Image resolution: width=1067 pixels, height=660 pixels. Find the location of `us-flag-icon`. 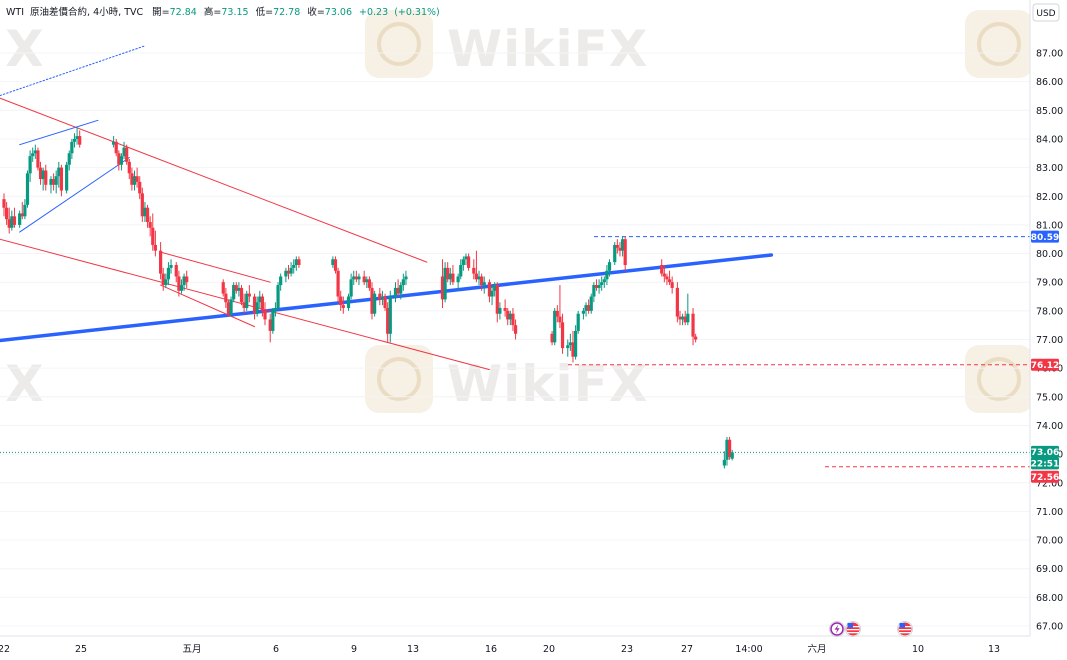

us-flag-icon is located at coordinates (853, 629).